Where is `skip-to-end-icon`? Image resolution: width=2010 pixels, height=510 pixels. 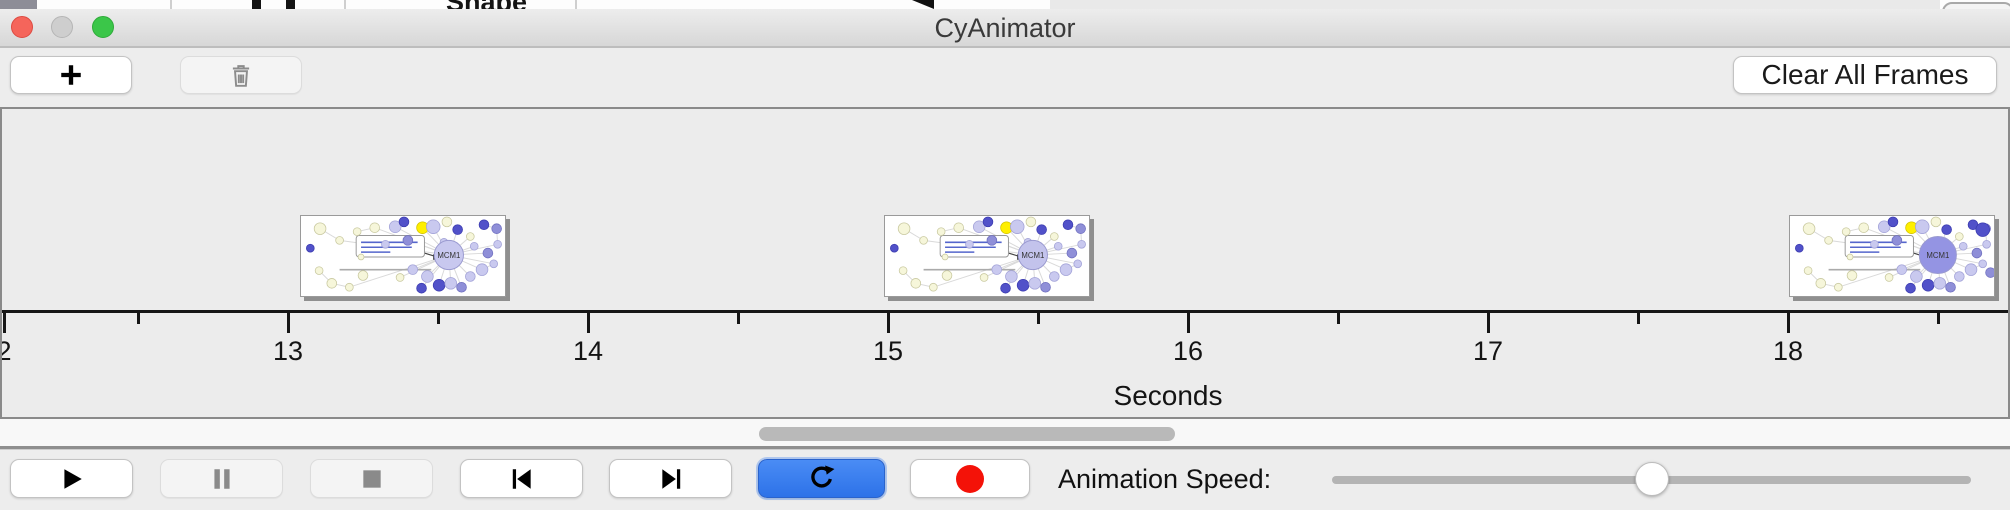
skip-to-end-icon is located at coordinates (670, 478).